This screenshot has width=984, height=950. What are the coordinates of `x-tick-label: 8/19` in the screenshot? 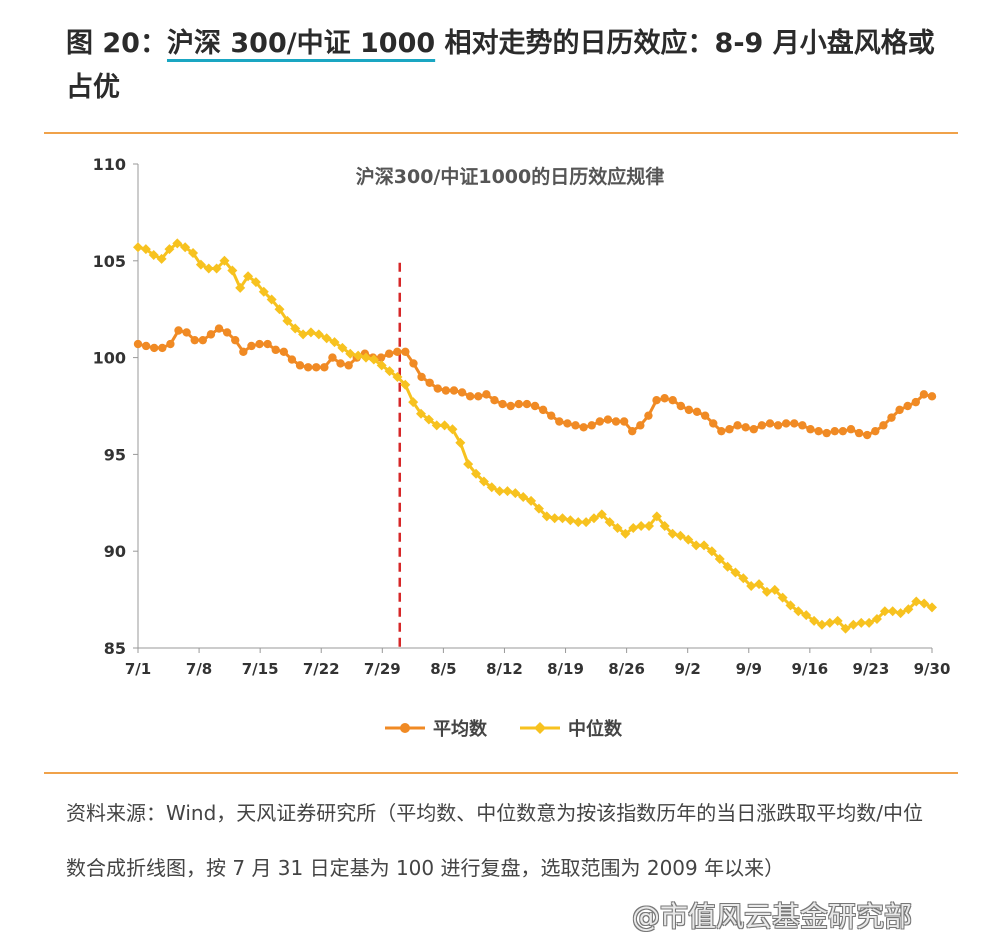 It's located at (565, 669).